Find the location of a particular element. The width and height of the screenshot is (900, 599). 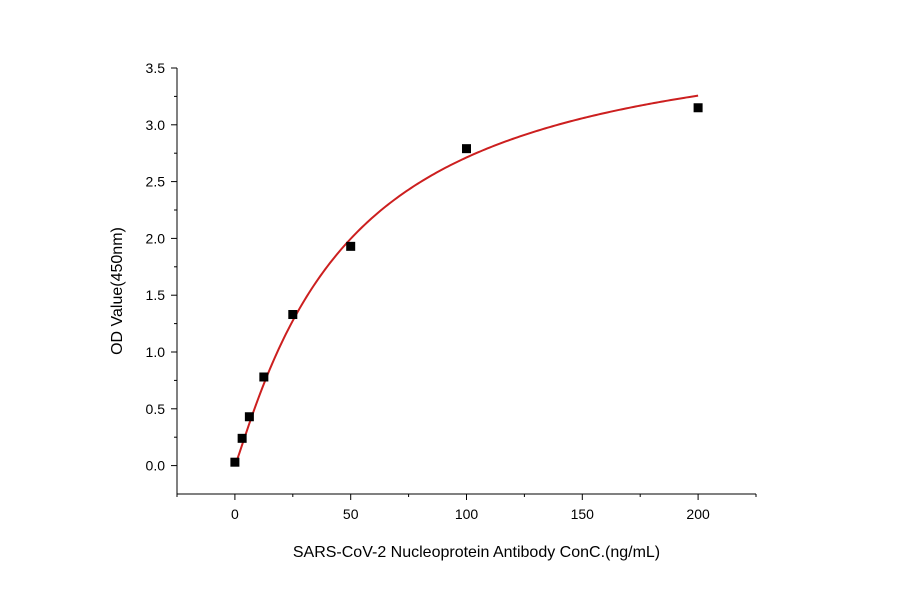

x-tick-label: 50 is located at coordinates (351, 514).